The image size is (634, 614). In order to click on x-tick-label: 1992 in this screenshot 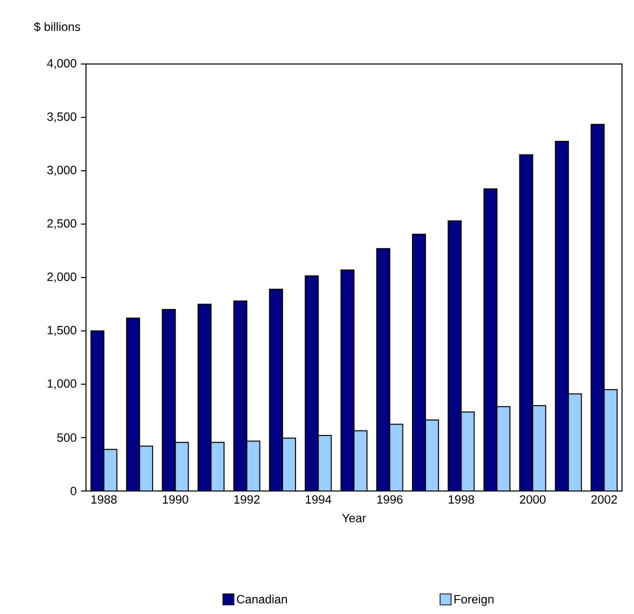, I will do `click(247, 499)`.